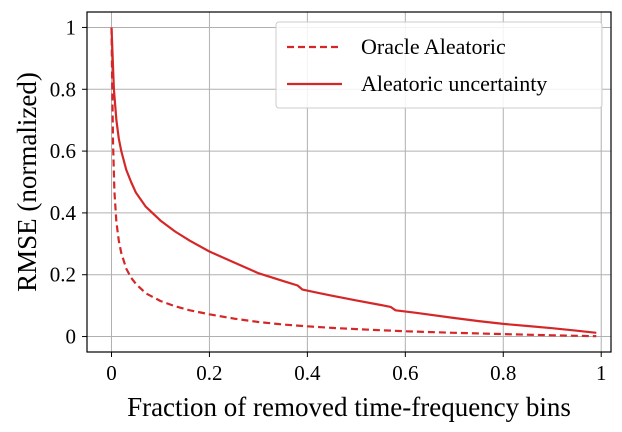 This screenshot has height=432, width=622. What do you see at coordinates (63, 89) in the screenshot?
I see `y-tick-label: 0.8` at bounding box center [63, 89].